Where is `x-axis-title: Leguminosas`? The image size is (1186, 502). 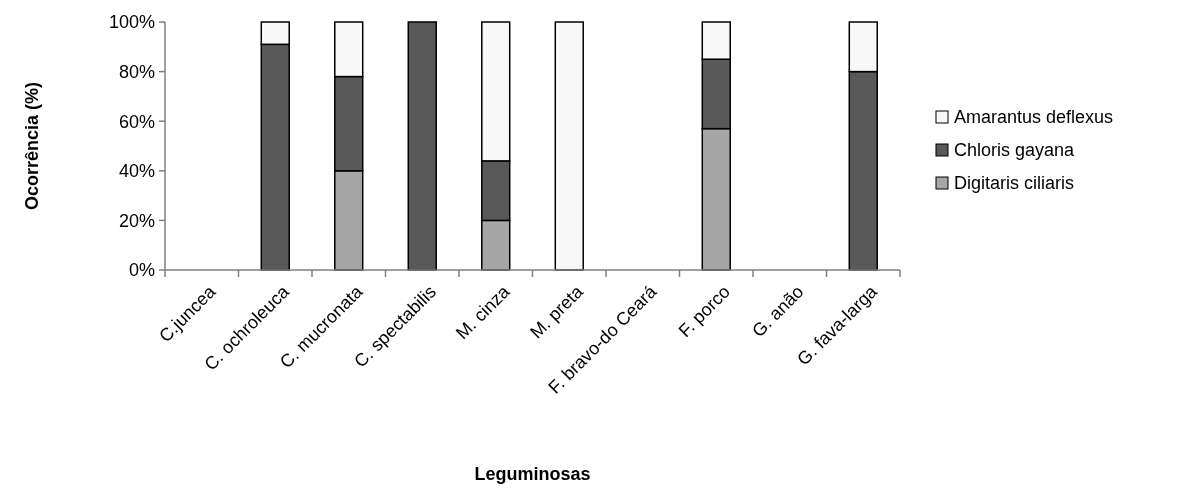
x-axis-title: Leguminosas is located at coordinates (532, 474).